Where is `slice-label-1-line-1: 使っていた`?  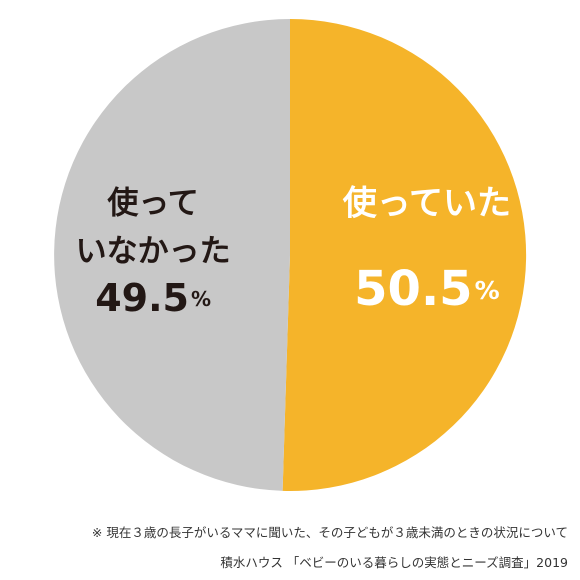 slice-label-1-line-1: 使っていた is located at coordinates (426, 204).